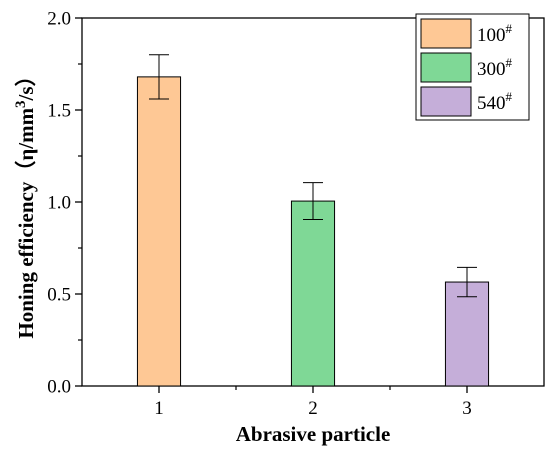  What do you see at coordinates (59, 387) in the screenshot?
I see `y-tick-label: 0.0` at bounding box center [59, 387].